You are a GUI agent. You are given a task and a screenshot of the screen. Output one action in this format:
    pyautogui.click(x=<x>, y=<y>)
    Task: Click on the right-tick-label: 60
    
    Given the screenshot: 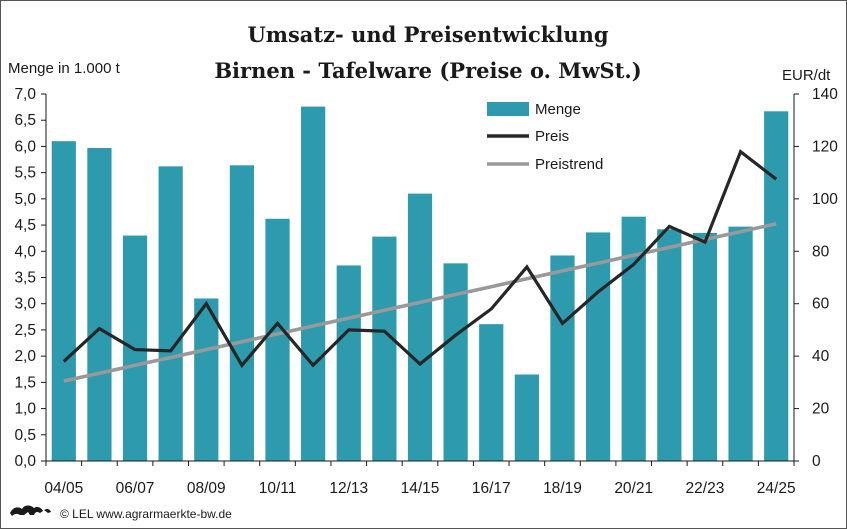 What is the action you would take?
    pyautogui.click(x=821, y=304)
    